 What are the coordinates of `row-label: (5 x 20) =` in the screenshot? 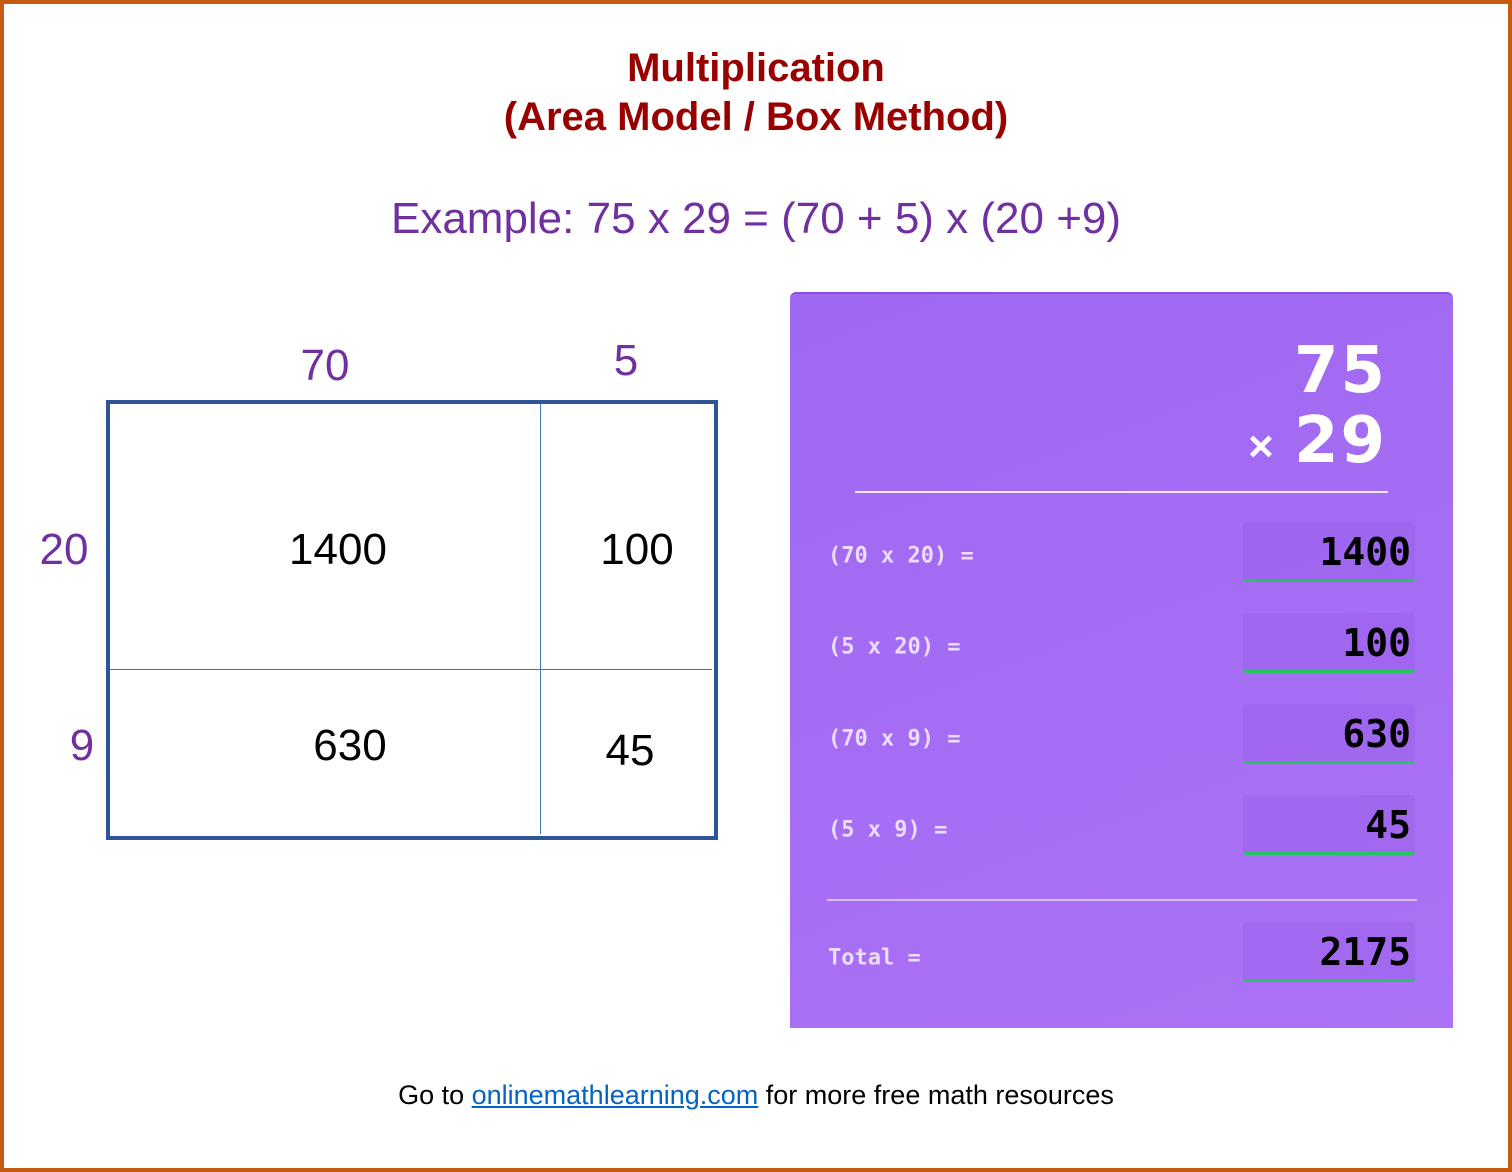 It's located at (894, 647).